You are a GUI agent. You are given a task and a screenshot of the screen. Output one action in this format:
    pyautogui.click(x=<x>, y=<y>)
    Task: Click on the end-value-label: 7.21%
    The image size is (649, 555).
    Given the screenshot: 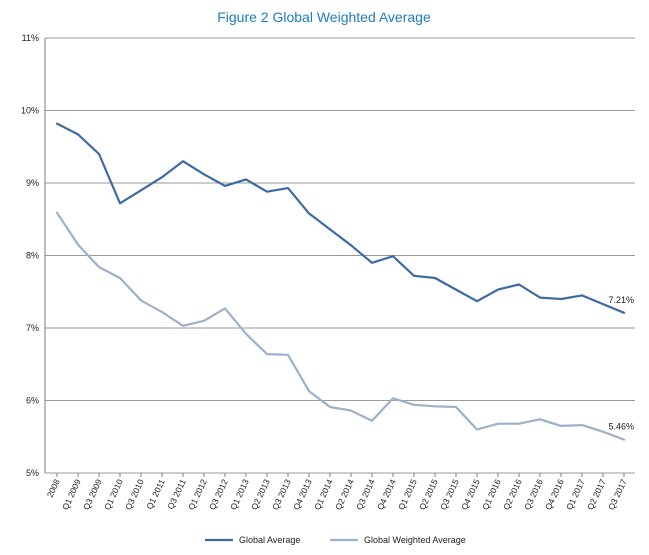 What is the action you would take?
    pyautogui.click(x=621, y=300)
    